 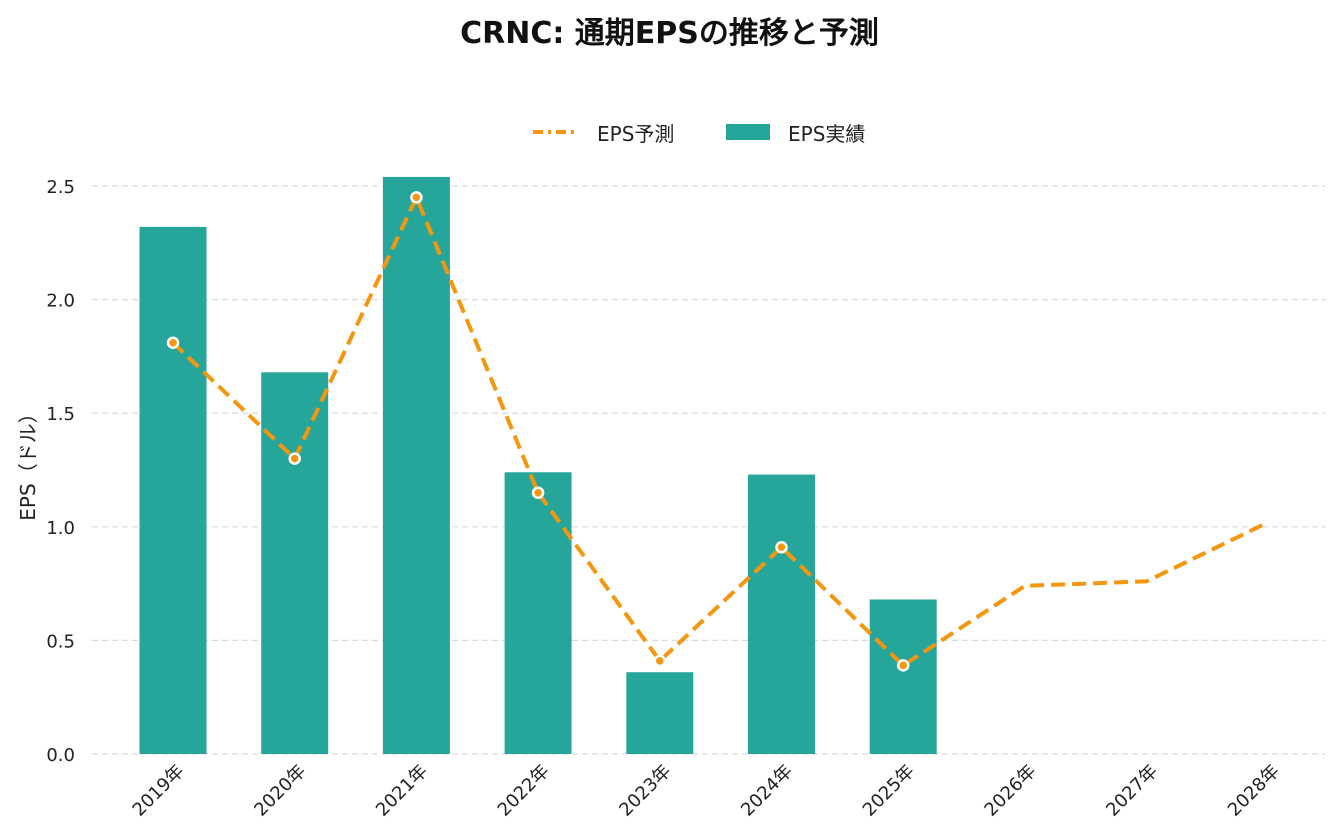 I want to click on x-tick-label: 2019年, so click(x=159, y=791).